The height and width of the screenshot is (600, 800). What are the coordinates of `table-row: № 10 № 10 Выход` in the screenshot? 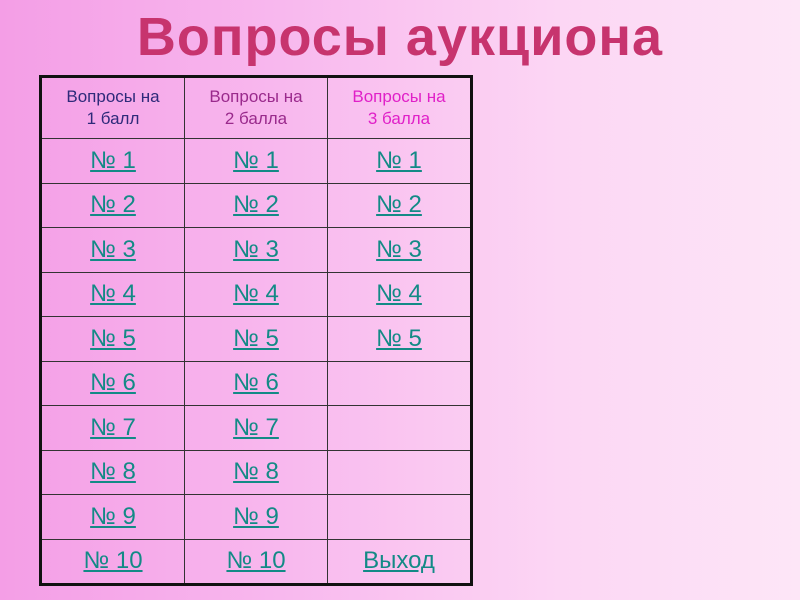 It's located at (256, 561).